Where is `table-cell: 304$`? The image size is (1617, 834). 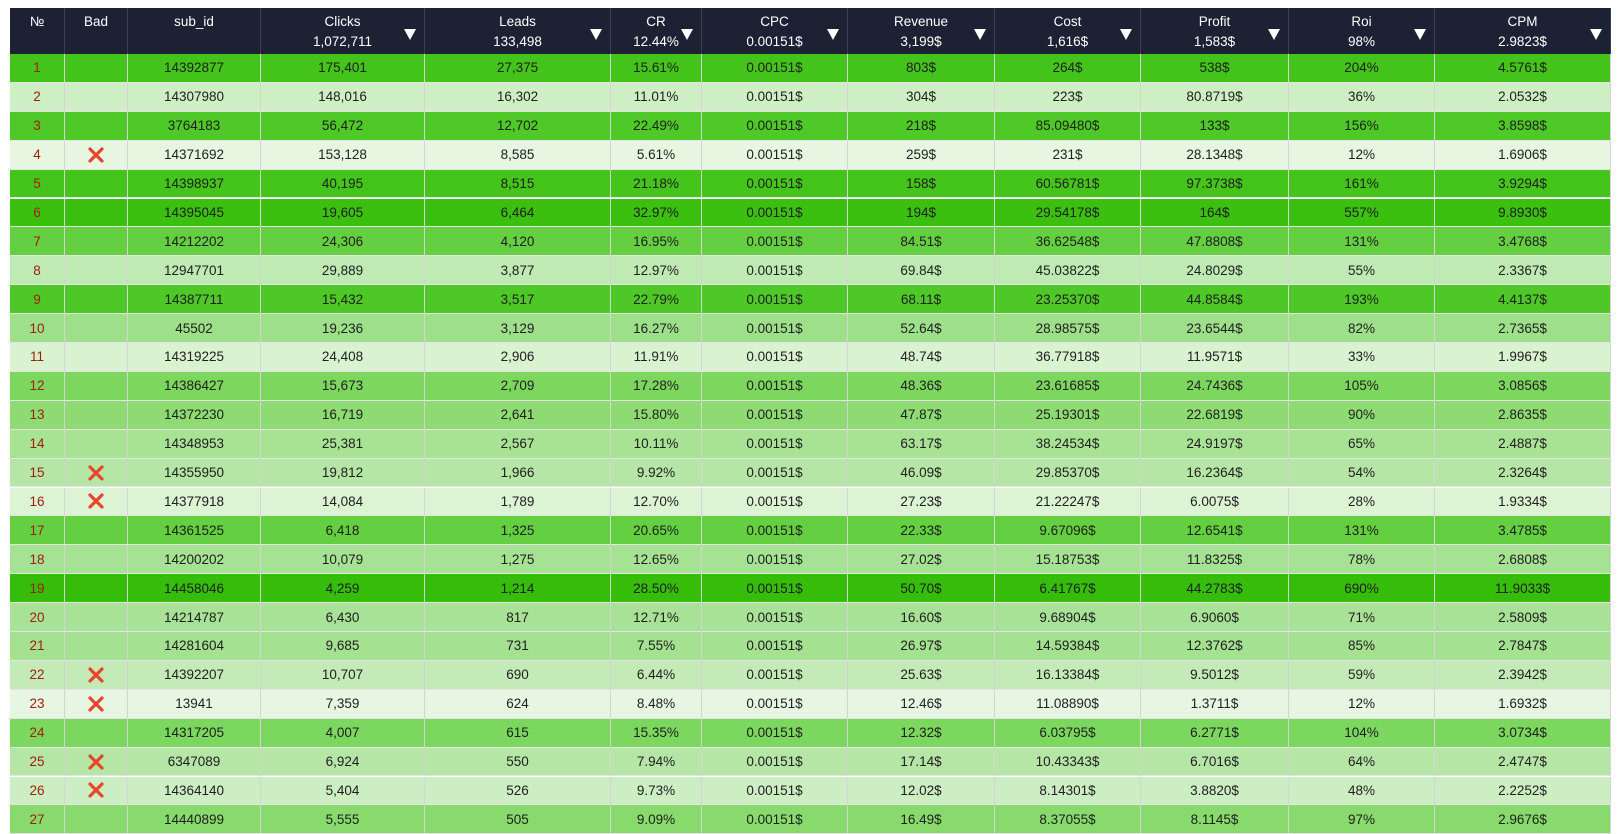
table-cell: 304$ is located at coordinates (921, 97).